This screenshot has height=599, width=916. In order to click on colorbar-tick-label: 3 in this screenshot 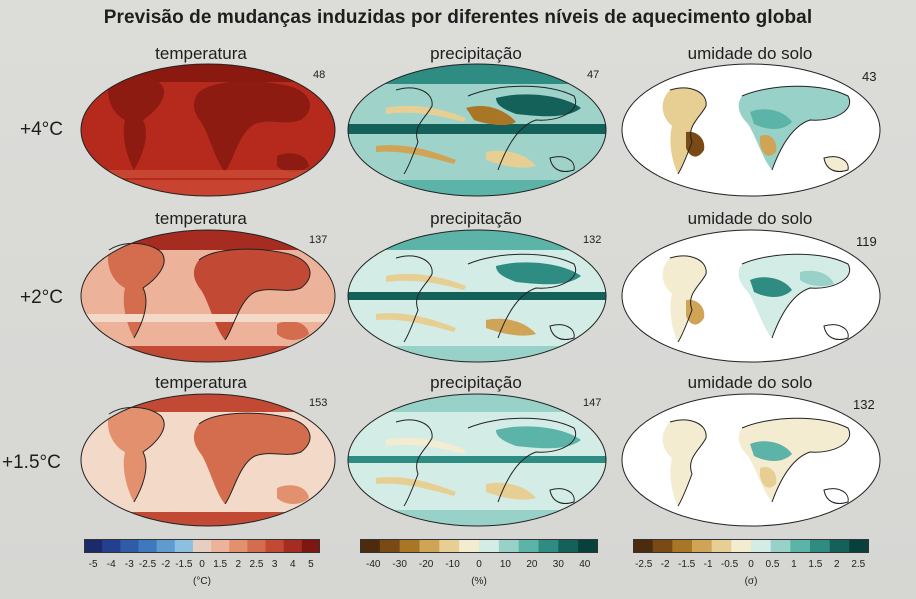, I will do `click(274, 564)`.